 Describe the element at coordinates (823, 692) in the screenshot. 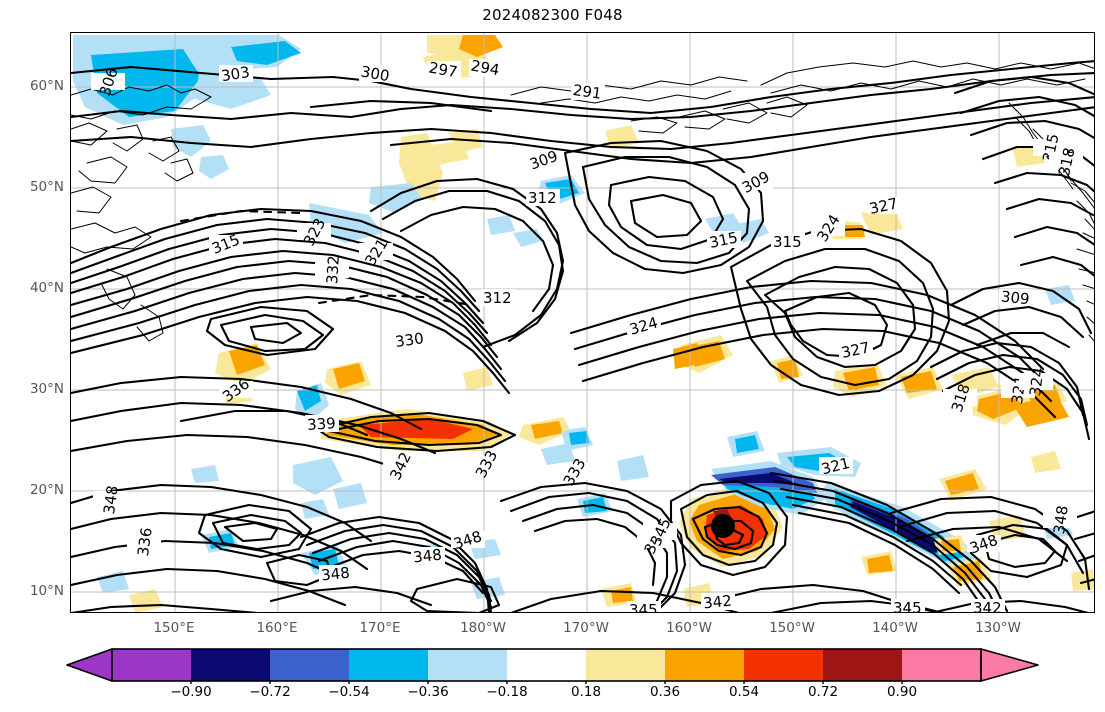

I see `colorbar-tick-label-8: 0.72` at that location.